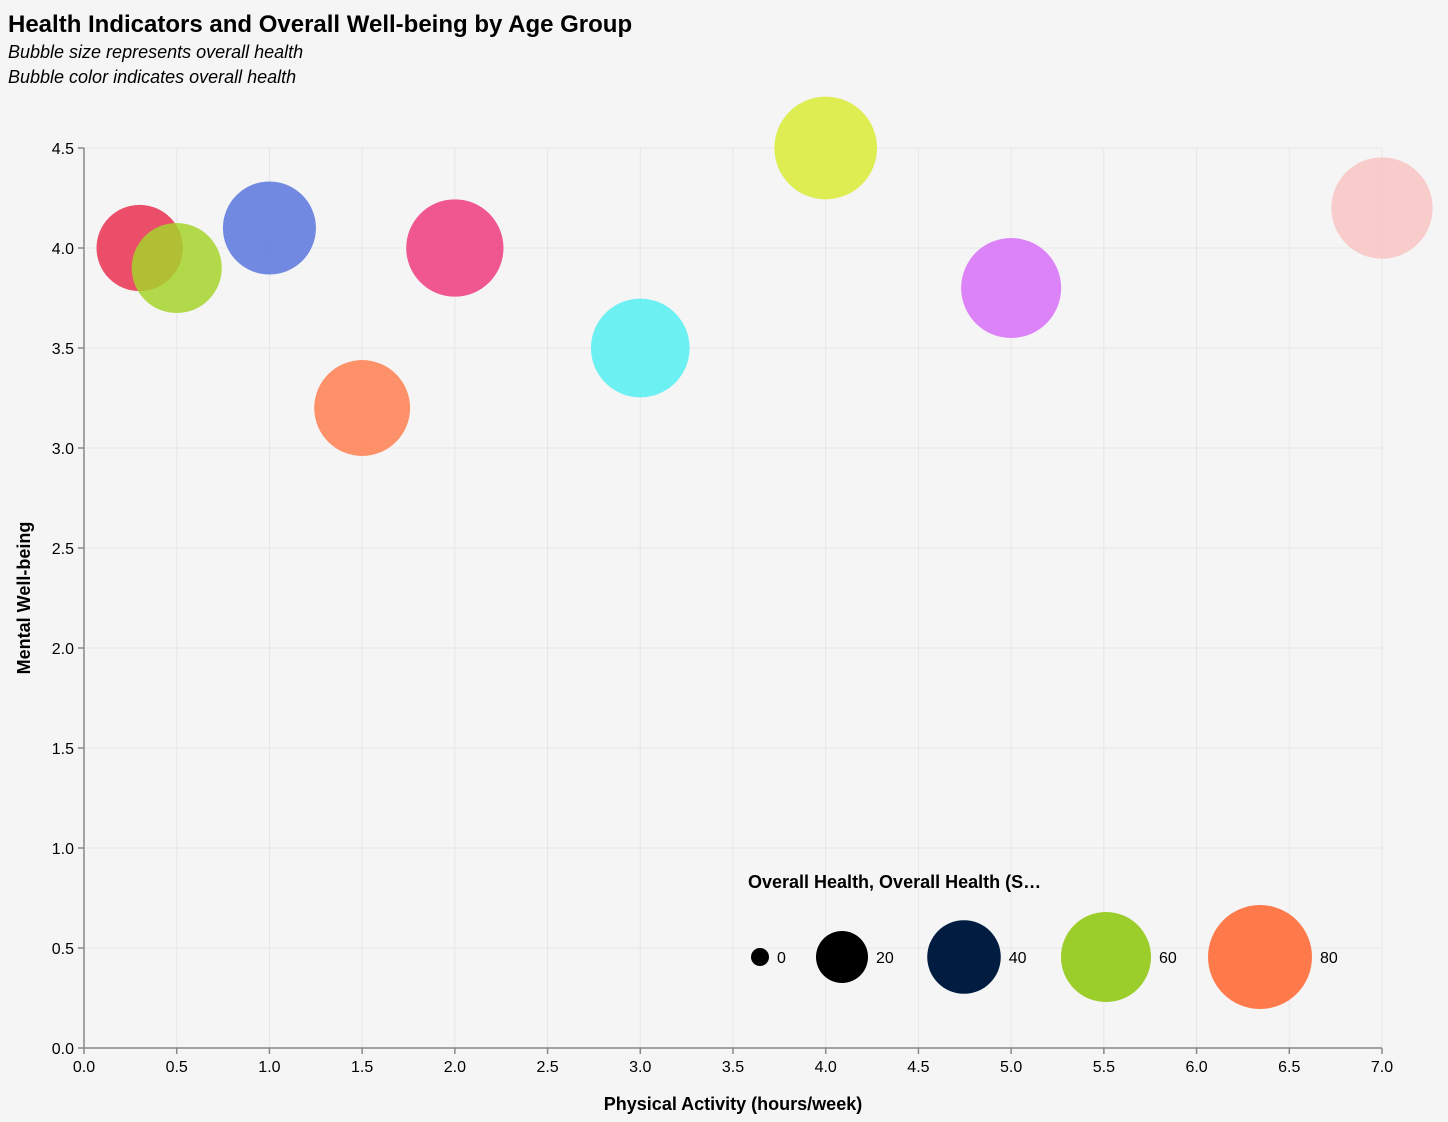 The image size is (1448, 1122). I want to click on x-tick-label: 3.0, so click(640, 1067).